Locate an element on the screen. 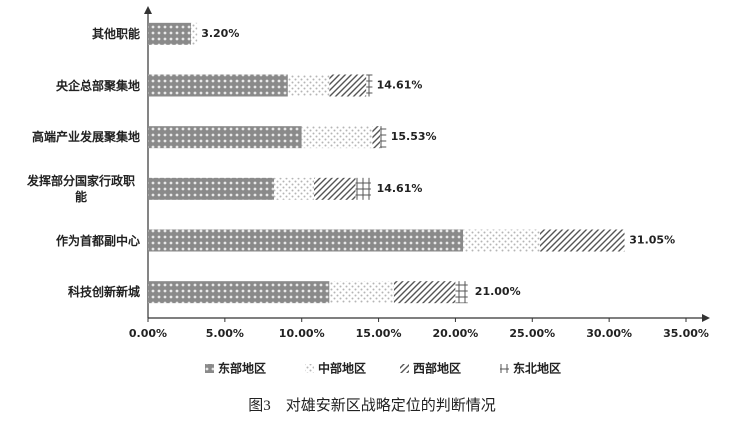 The width and height of the screenshot is (744, 427). category-text: 高端产业发展聚集地 is located at coordinates (85, 137).